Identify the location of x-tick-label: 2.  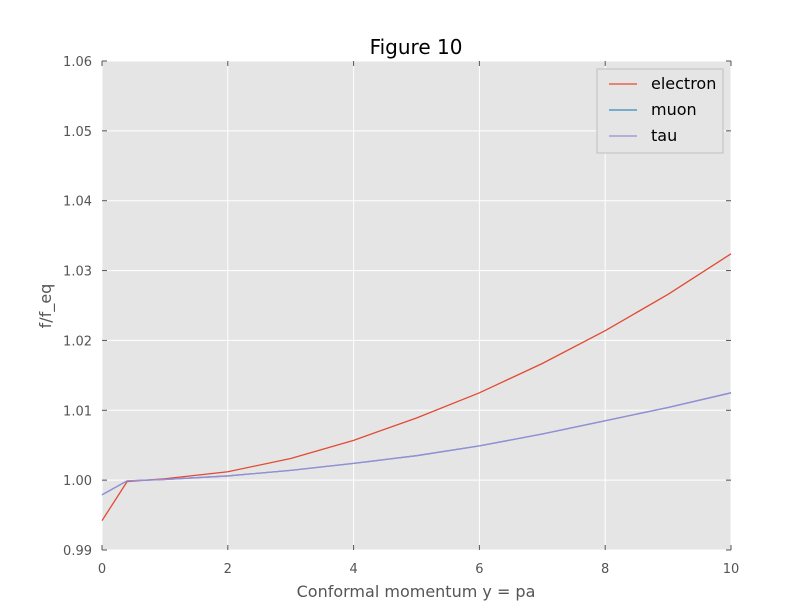
(228, 569).